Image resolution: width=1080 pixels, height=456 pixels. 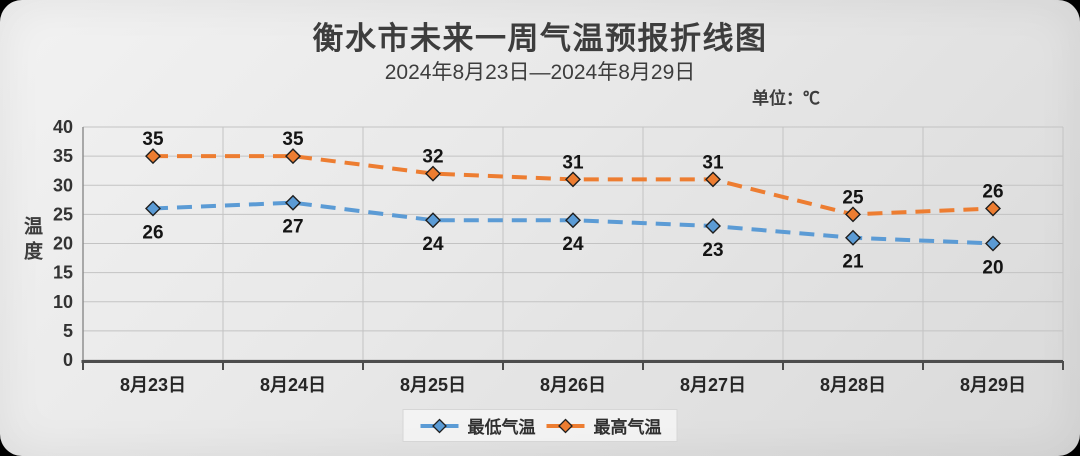 What do you see at coordinates (293, 385) in the screenshot?
I see `svg-text: 8月24日` at bounding box center [293, 385].